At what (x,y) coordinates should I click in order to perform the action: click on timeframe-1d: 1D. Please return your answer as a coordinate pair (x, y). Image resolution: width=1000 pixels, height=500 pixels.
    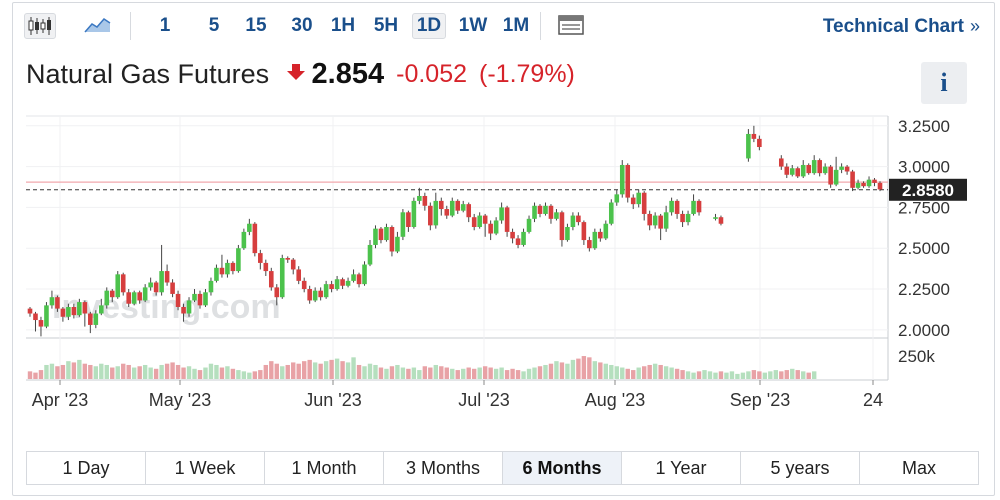
    Looking at the image, I should click on (429, 26).